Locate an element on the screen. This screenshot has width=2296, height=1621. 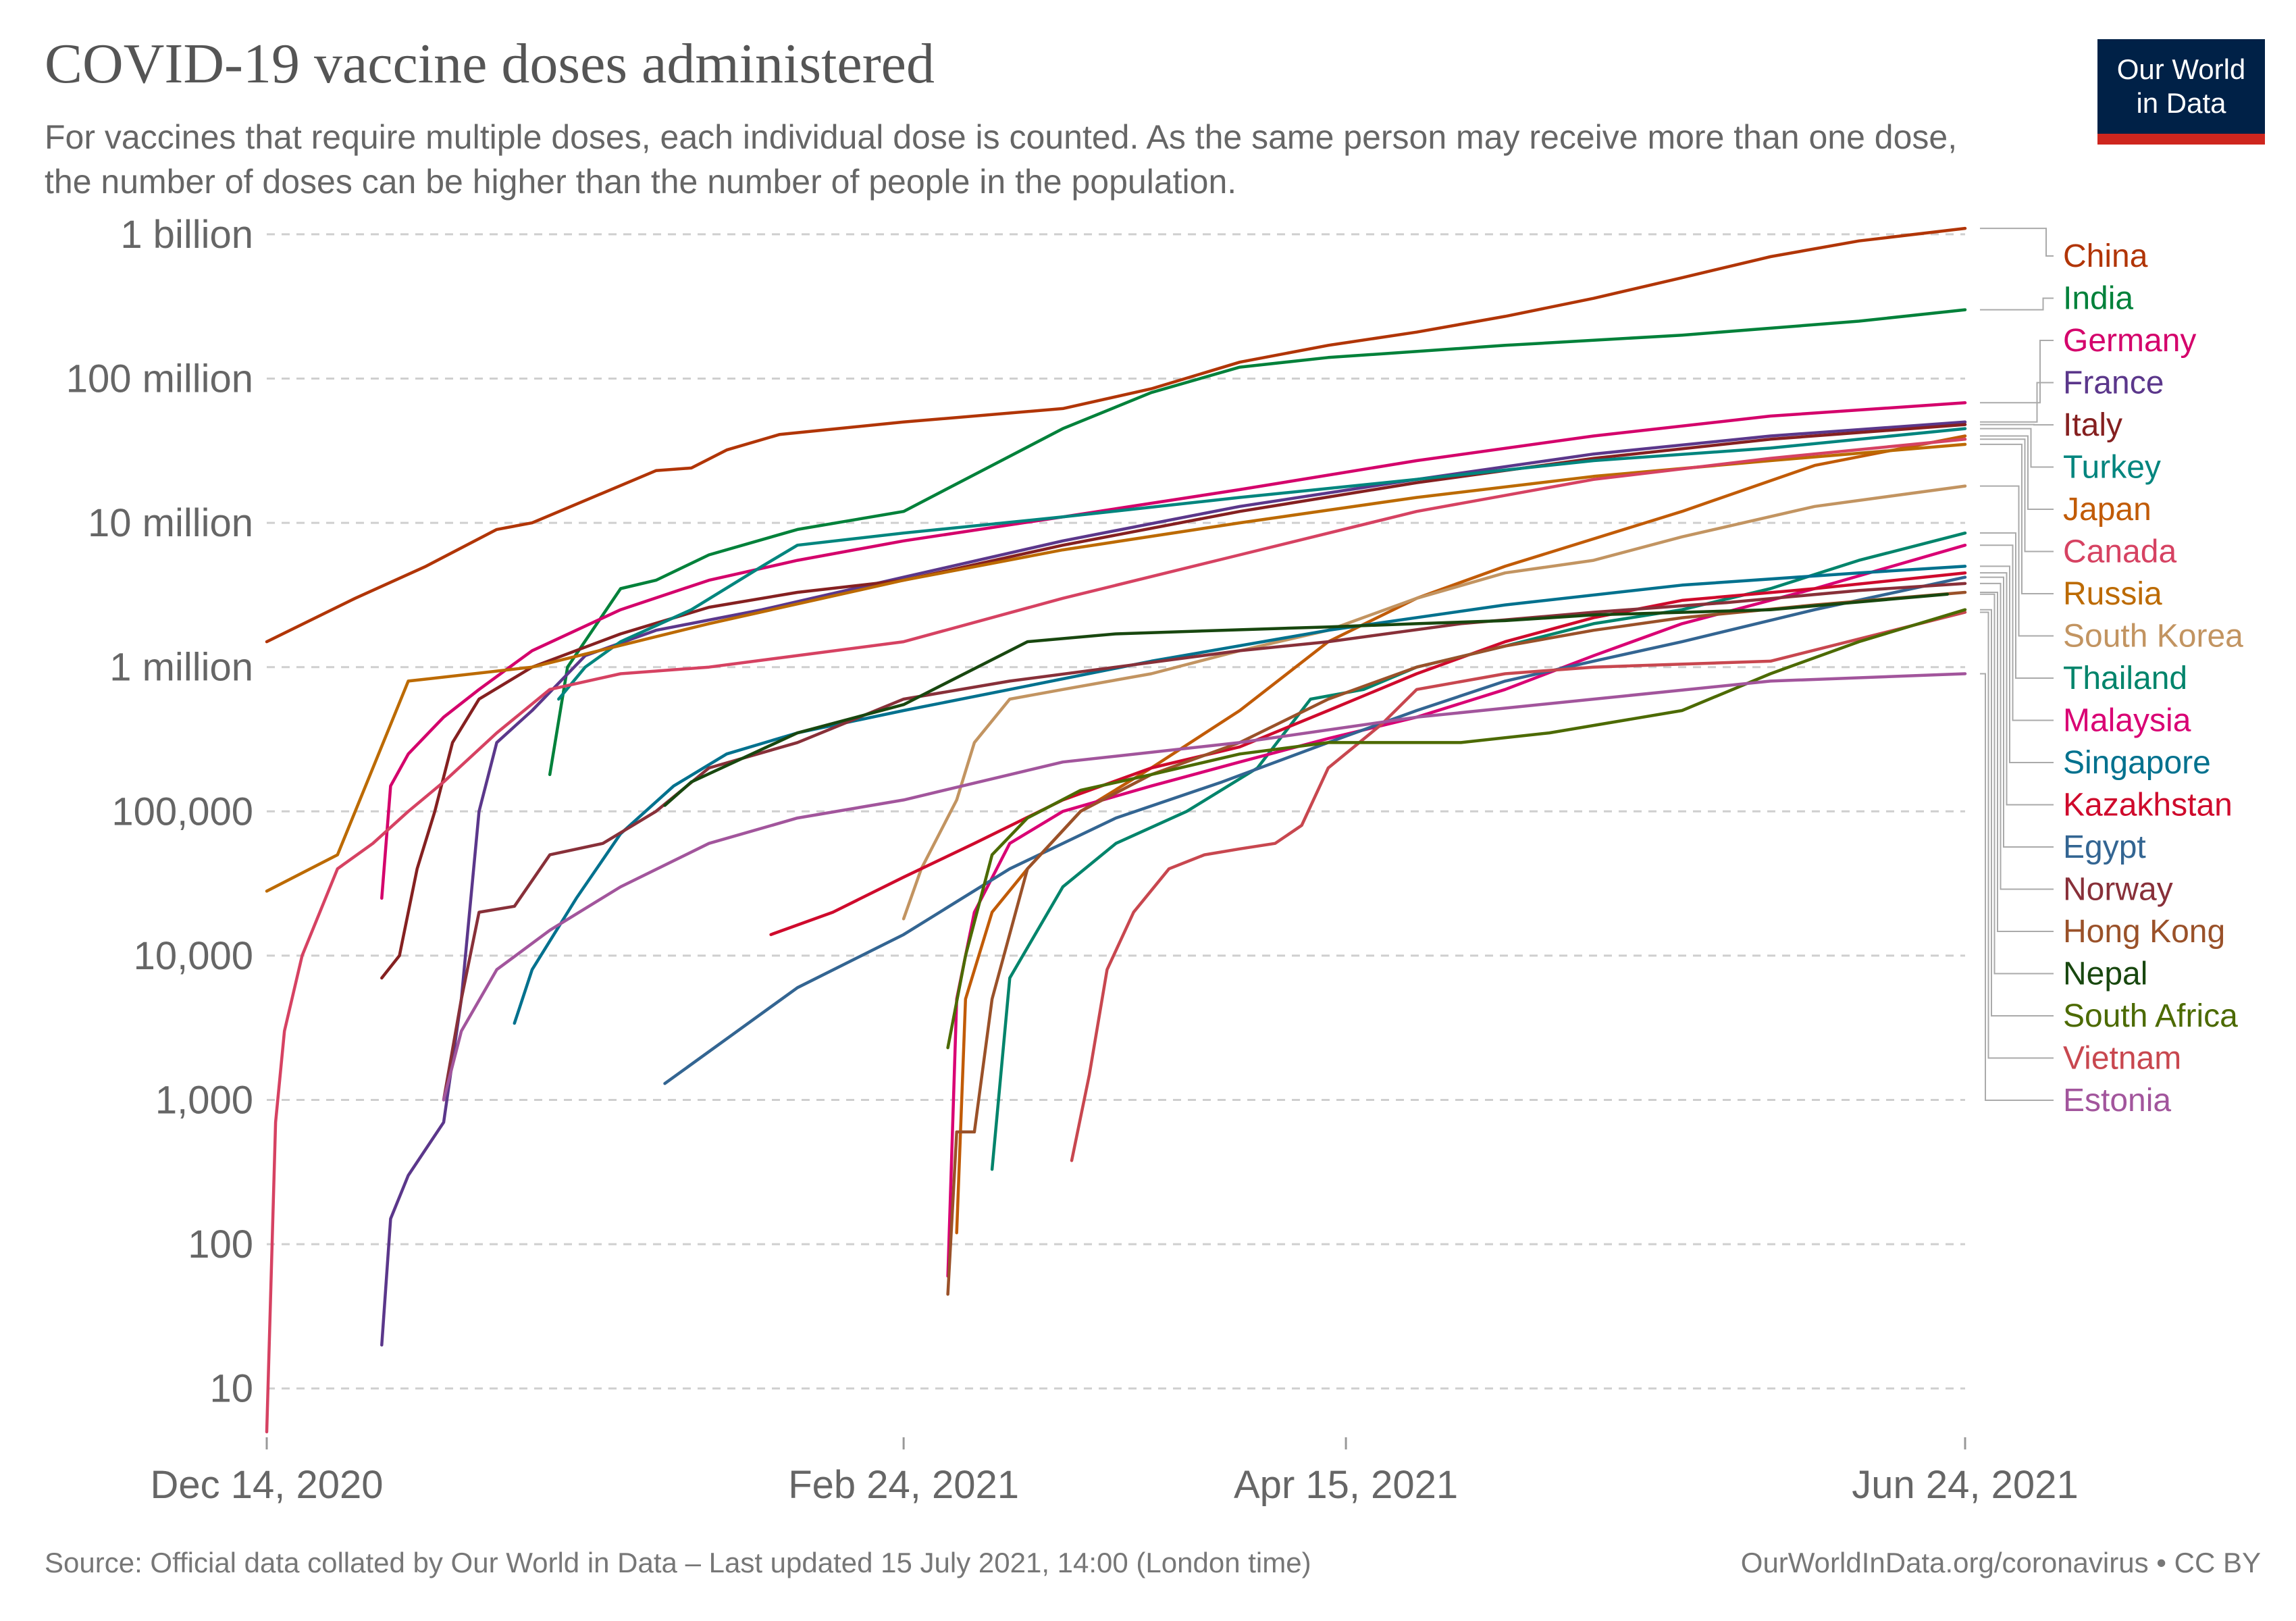
series-line-south-africa is located at coordinates (1456, 829).